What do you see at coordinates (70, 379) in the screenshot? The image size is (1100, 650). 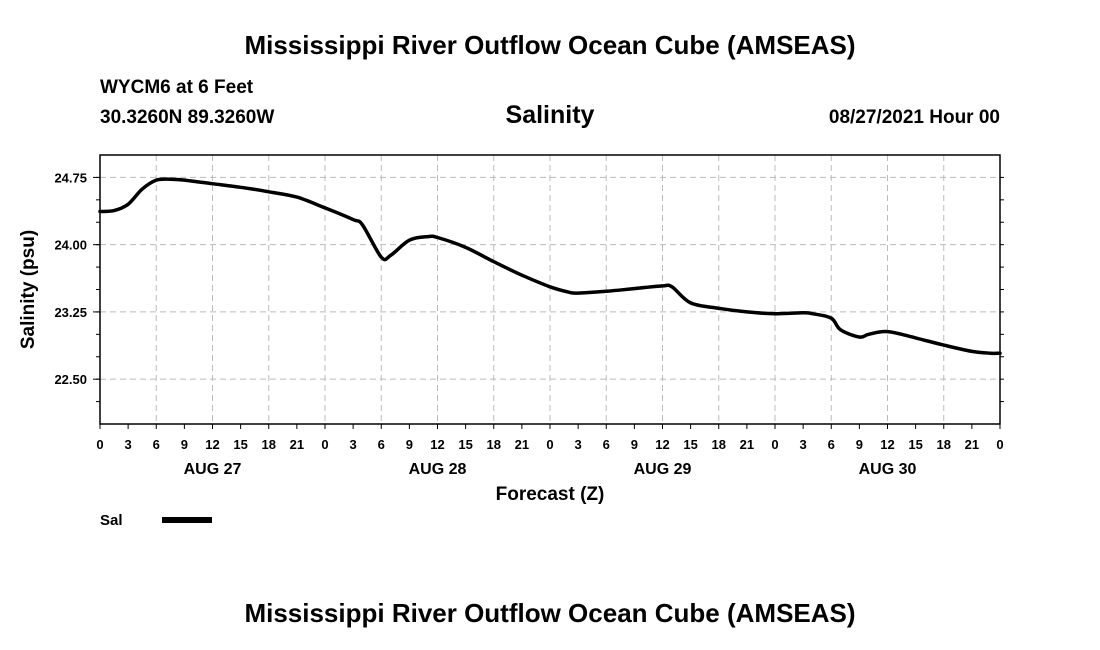 I see `y-tick-label: 22.50` at bounding box center [70, 379].